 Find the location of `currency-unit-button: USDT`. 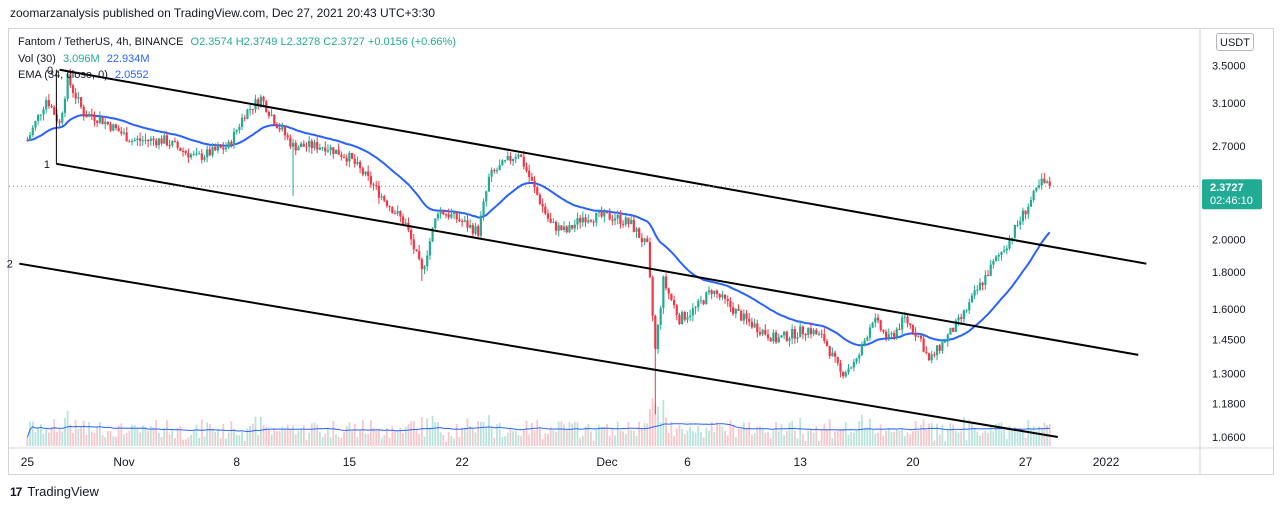

currency-unit-button: USDT is located at coordinates (1235, 42).